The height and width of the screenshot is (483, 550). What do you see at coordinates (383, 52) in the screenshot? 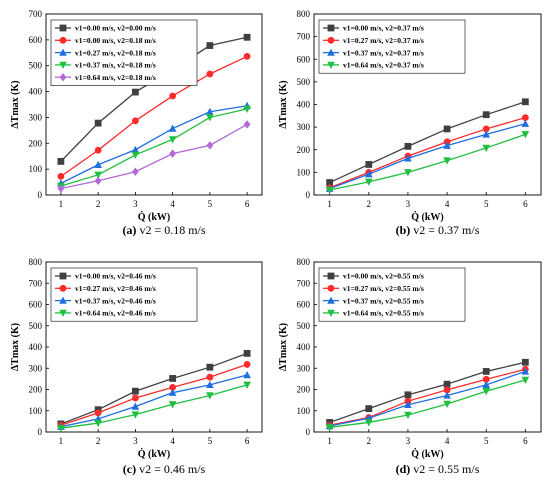
I see `legend-label: v1=0.37 m/s, v2=0.37 m/s` at bounding box center [383, 52].